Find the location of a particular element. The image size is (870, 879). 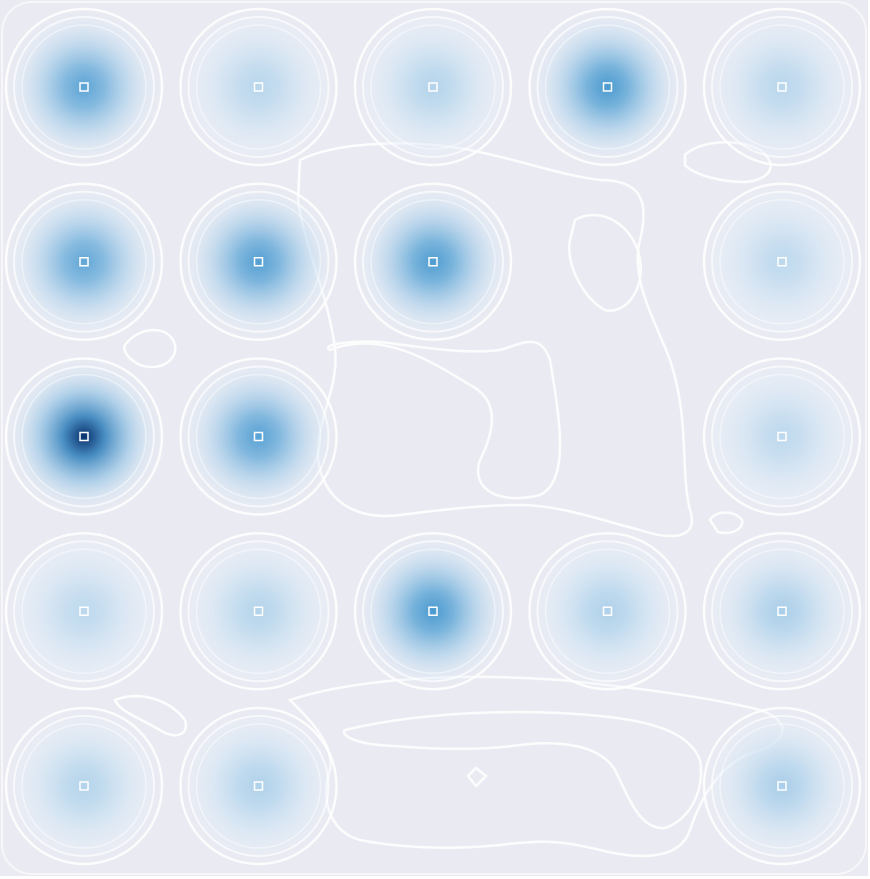

density-peak-r2-c5 is located at coordinates (782, 261).